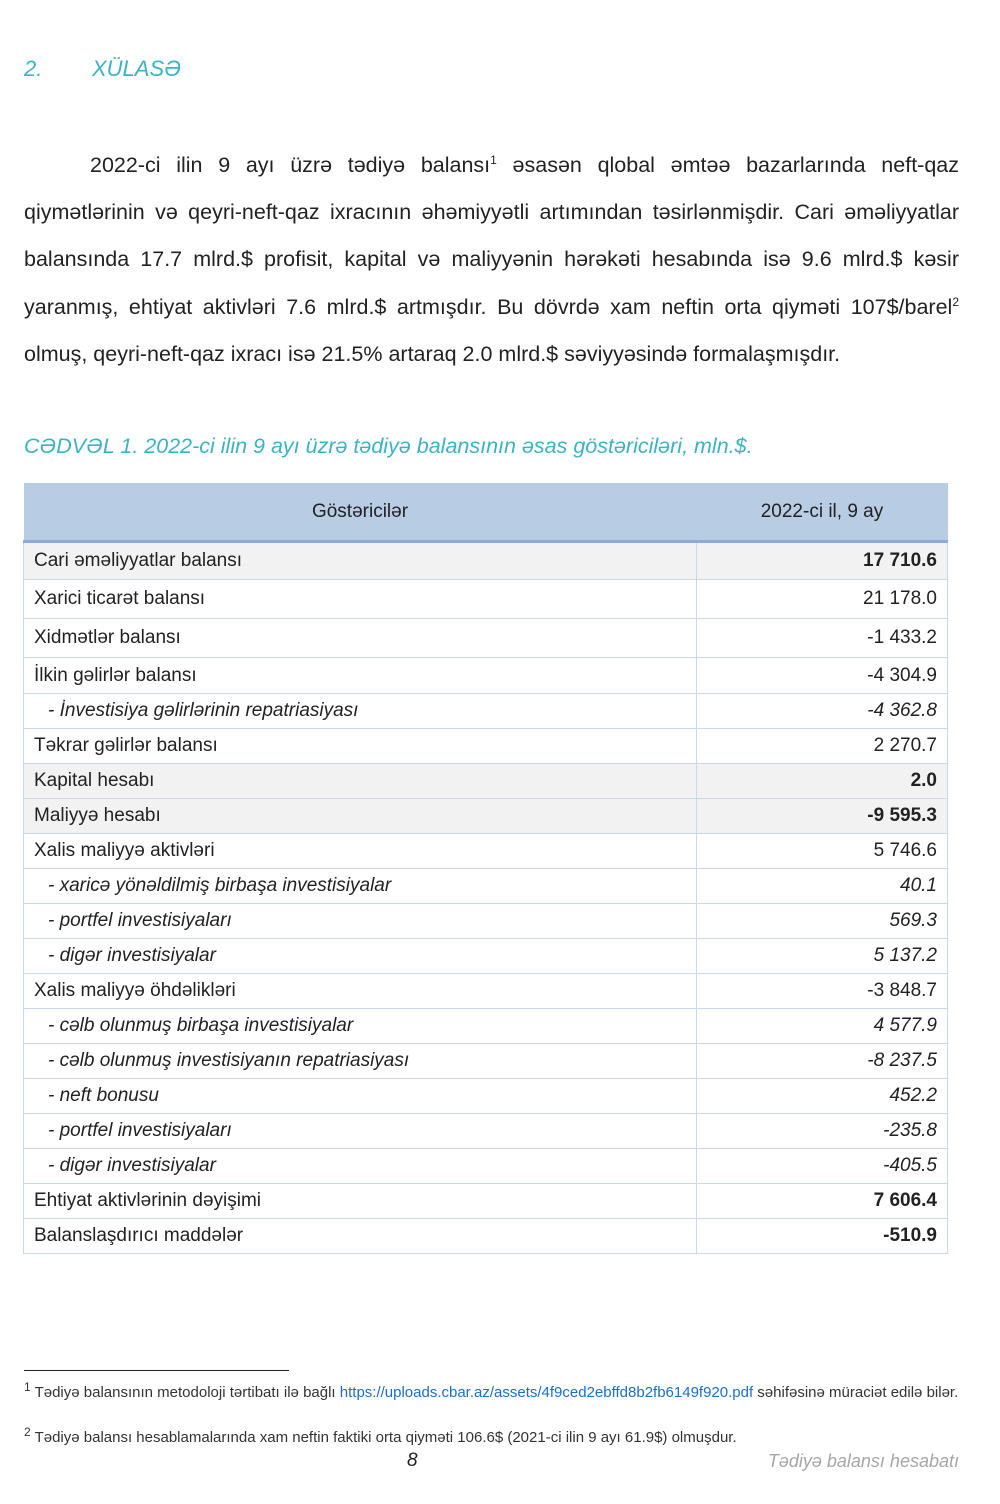 This screenshot has height=1504, width=1000. What do you see at coordinates (360, 781) in the screenshot?
I see `row-label: Kapital hesabı` at bounding box center [360, 781].